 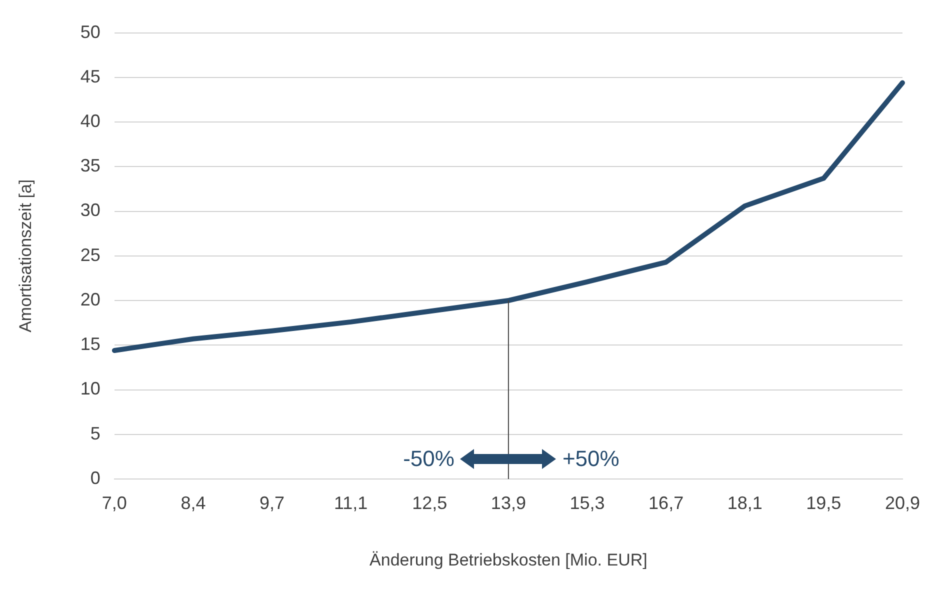 What do you see at coordinates (824, 502) in the screenshot?
I see `x-tick-label: 19,5` at bounding box center [824, 502].